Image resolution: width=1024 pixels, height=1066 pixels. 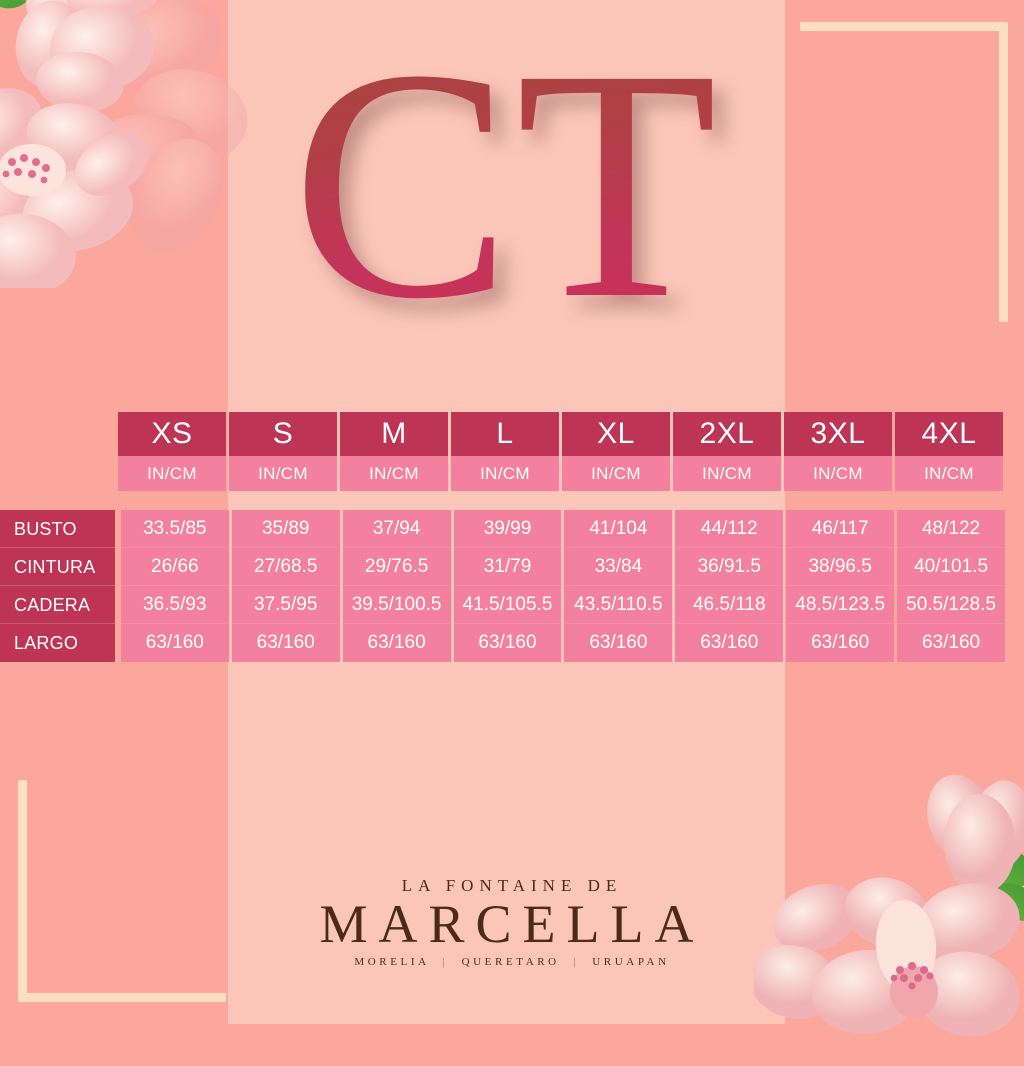 What do you see at coordinates (727, 434) in the screenshot?
I see `size-label: 2XL` at bounding box center [727, 434].